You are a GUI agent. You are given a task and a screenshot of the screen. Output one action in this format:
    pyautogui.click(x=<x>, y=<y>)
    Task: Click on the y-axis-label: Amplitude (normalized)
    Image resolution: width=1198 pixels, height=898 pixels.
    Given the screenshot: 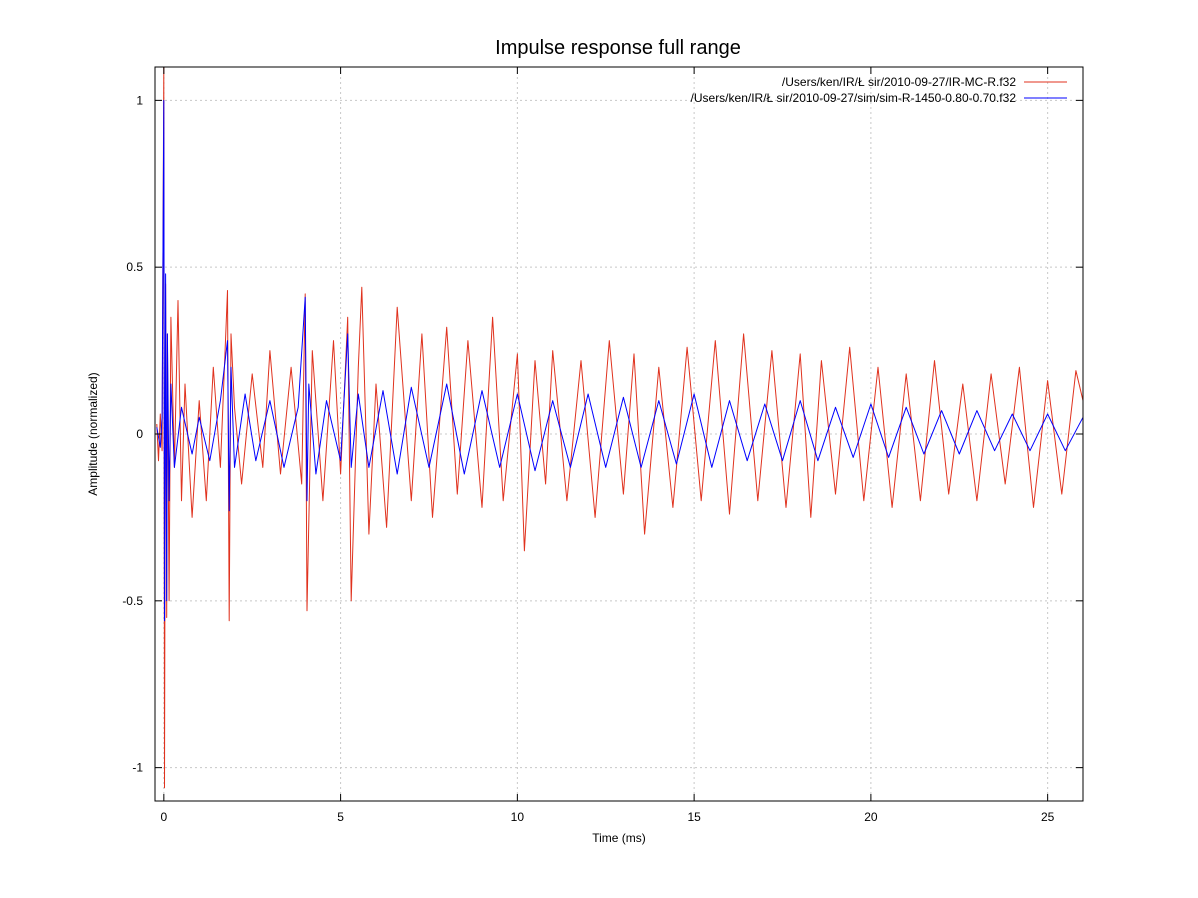 What is the action you would take?
    pyautogui.click(x=93, y=433)
    